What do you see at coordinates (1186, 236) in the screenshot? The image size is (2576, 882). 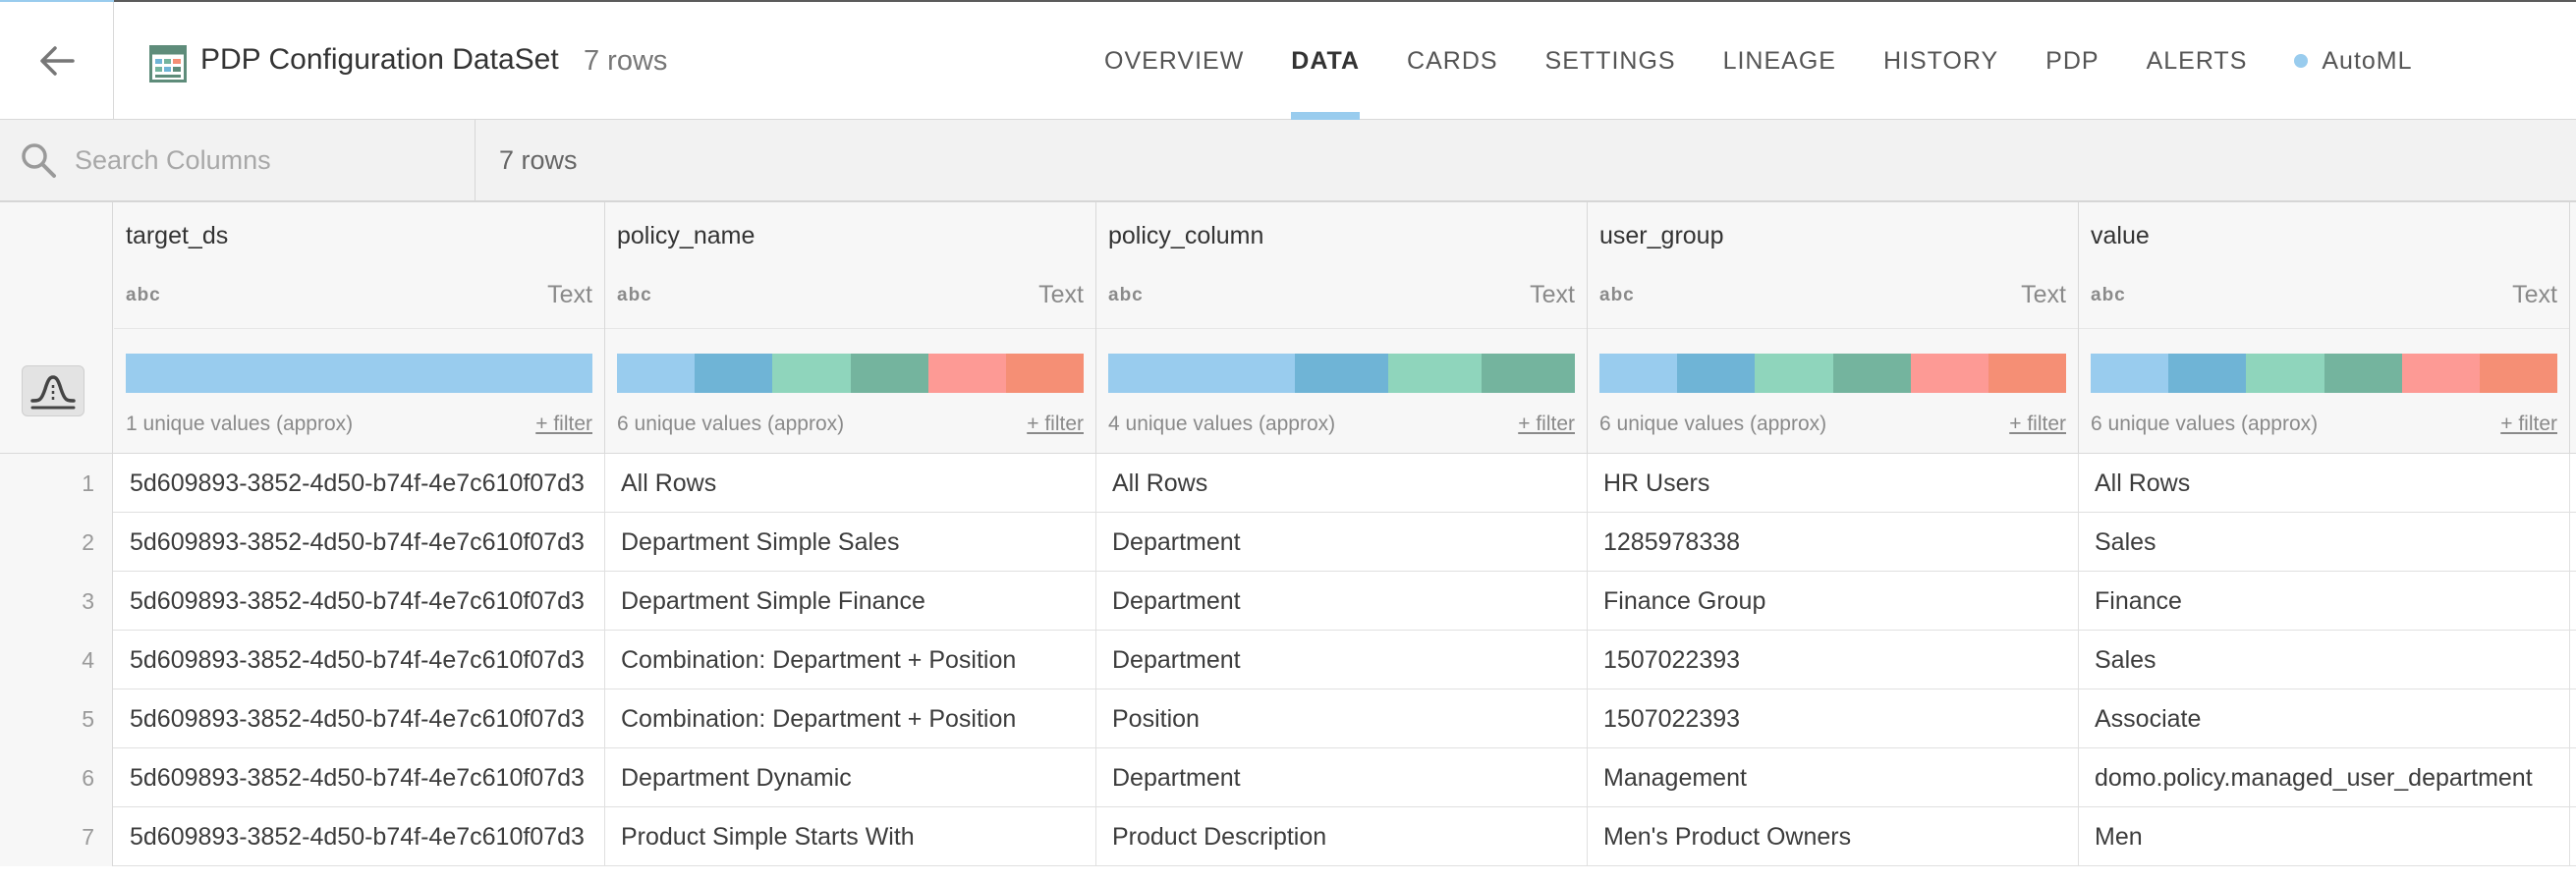 I see `column-name: policy_column` at bounding box center [1186, 236].